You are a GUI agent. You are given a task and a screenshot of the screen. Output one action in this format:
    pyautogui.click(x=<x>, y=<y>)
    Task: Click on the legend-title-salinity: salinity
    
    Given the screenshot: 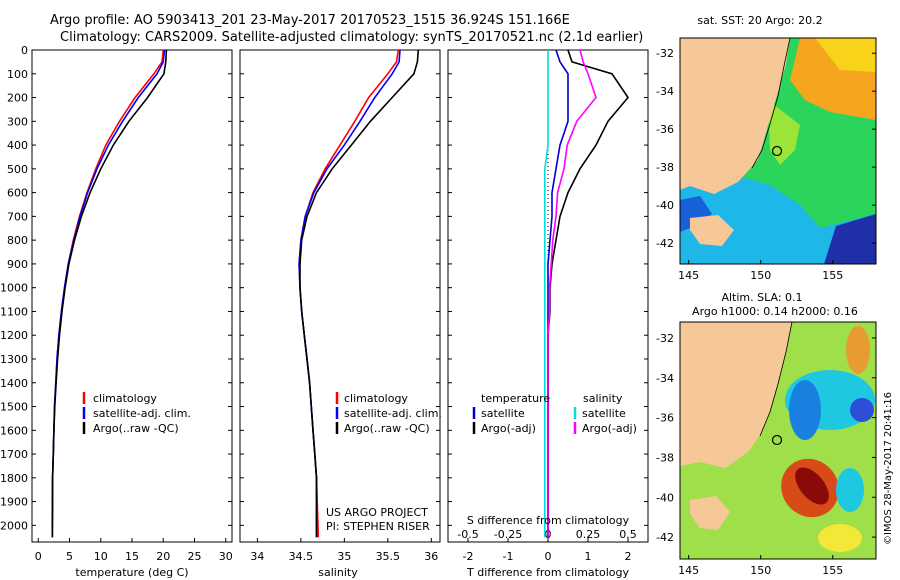 What is the action you would take?
    pyautogui.click(x=603, y=398)
    